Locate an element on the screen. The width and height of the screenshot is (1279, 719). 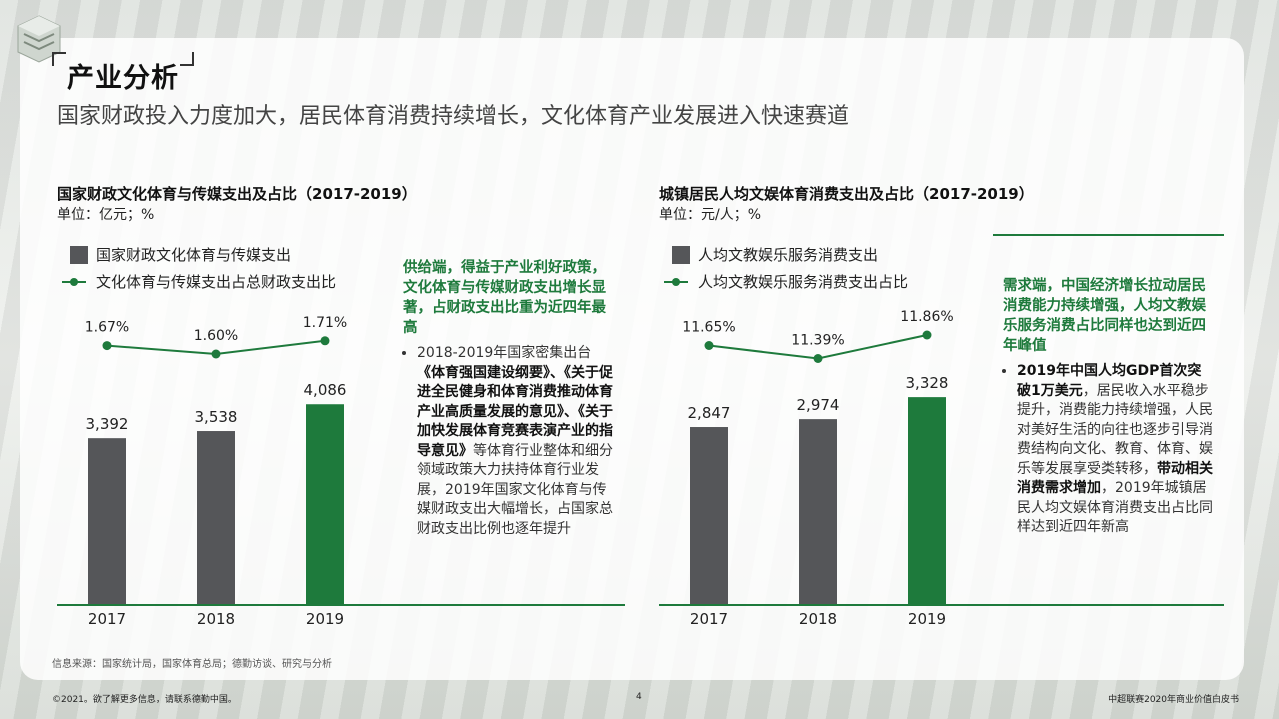
right-text-top-rule is located at coordinates (1108, 235).